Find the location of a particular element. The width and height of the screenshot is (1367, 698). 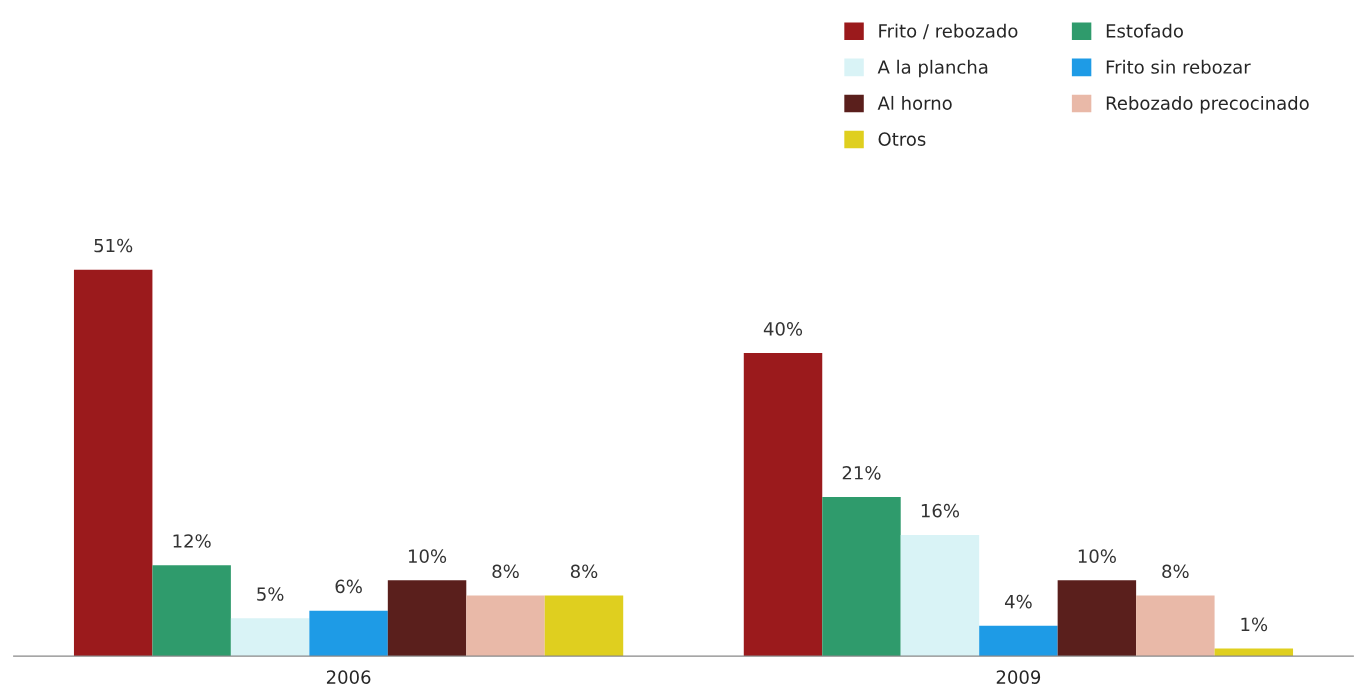

data-label: 1% is located at coordinates (1254, 624).